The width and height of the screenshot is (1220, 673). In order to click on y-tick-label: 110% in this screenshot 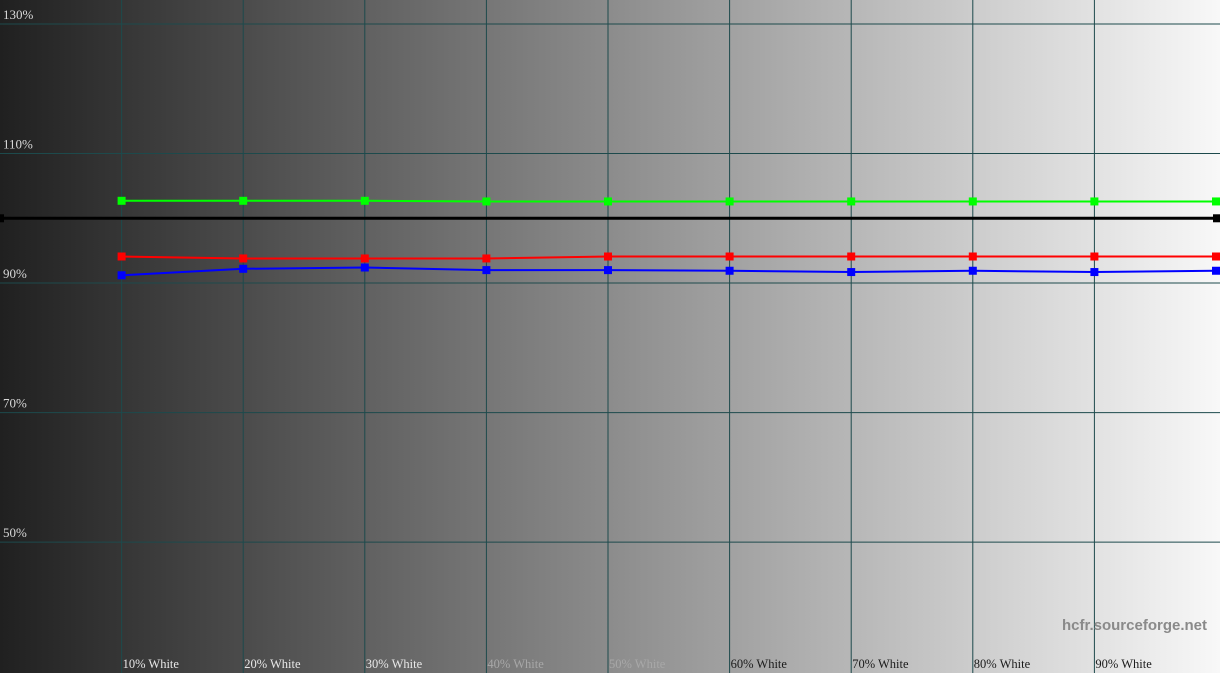, I will do `click(18, 144)`.